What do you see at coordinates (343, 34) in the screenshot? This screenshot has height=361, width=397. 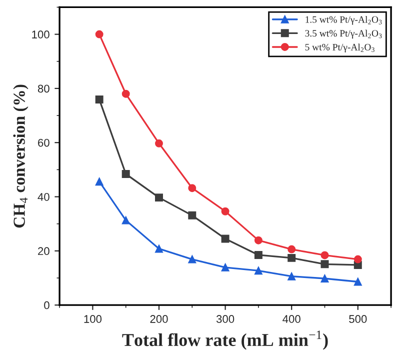 I see `legend-label: 3.5 wt% Pt/γ-Al$_{2}$O$_{3}$` at bounding box center [343, 34].